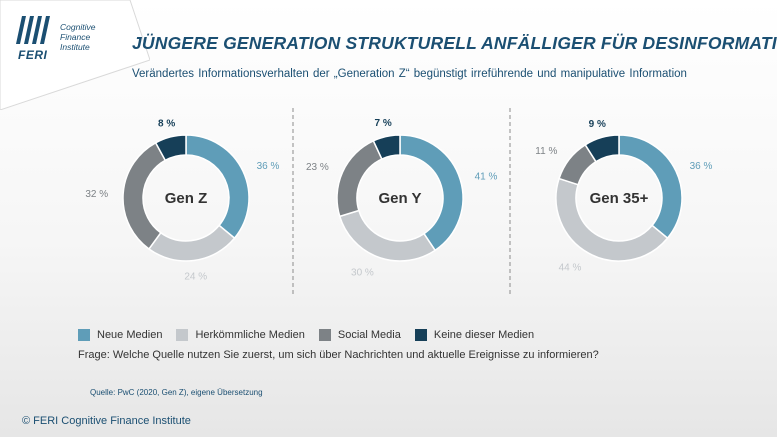 This screenshot has height=437, width=777. Describe the element at coordinates (486, 176) in the screenshot. I see `value-label-gen-y-0: 41 %` at that location.